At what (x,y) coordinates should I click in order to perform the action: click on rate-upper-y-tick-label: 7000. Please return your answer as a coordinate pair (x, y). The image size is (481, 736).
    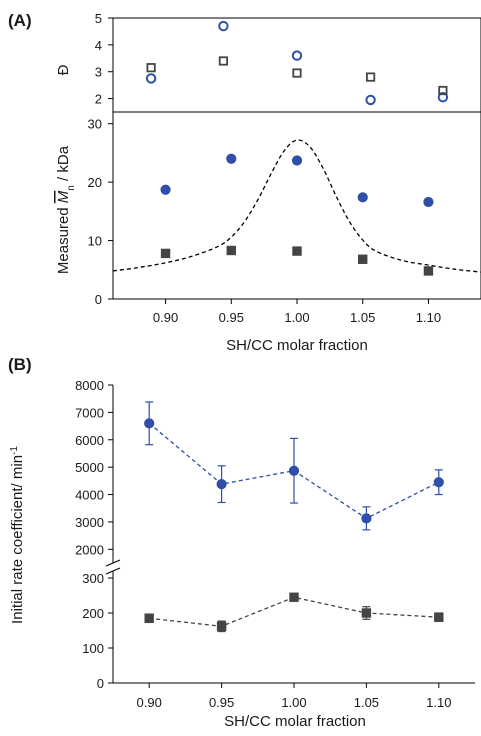
    Looking at the image, I should click on (89, 412).